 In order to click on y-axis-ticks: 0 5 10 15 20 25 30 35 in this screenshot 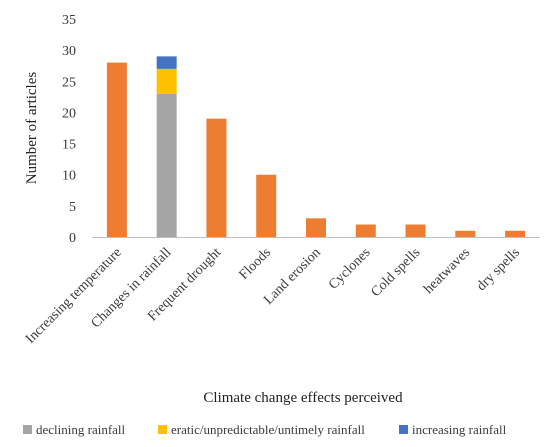, I will do `click(69, 129)`.